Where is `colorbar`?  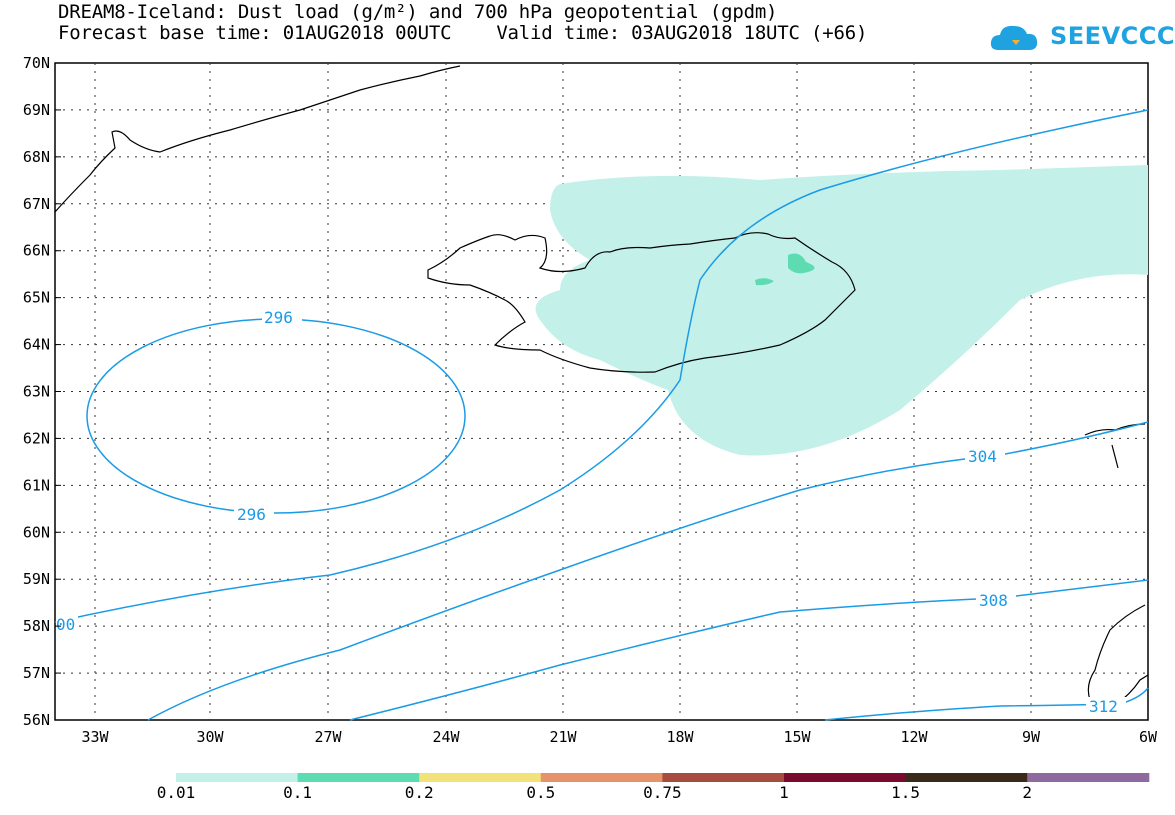
colorbar is located at coordinates (663, 777).